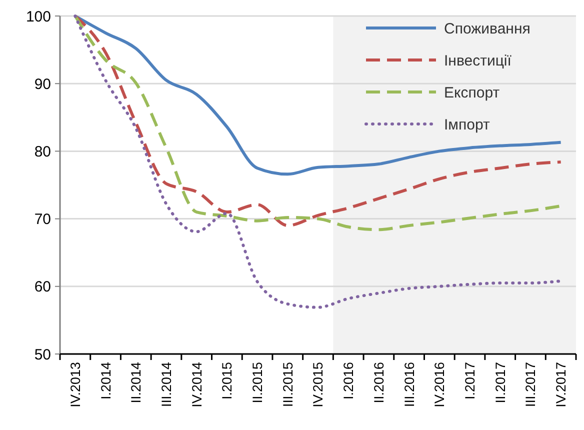 This screenshot has height=430, width=584. What do you see at coordinates (75, 385) in the screenshot?
I see `x-tick-label: IV.2013` at bounding box center [75, 385].